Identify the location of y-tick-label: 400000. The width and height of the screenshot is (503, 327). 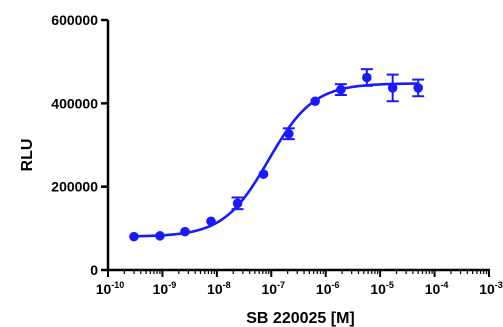
(74, 103).